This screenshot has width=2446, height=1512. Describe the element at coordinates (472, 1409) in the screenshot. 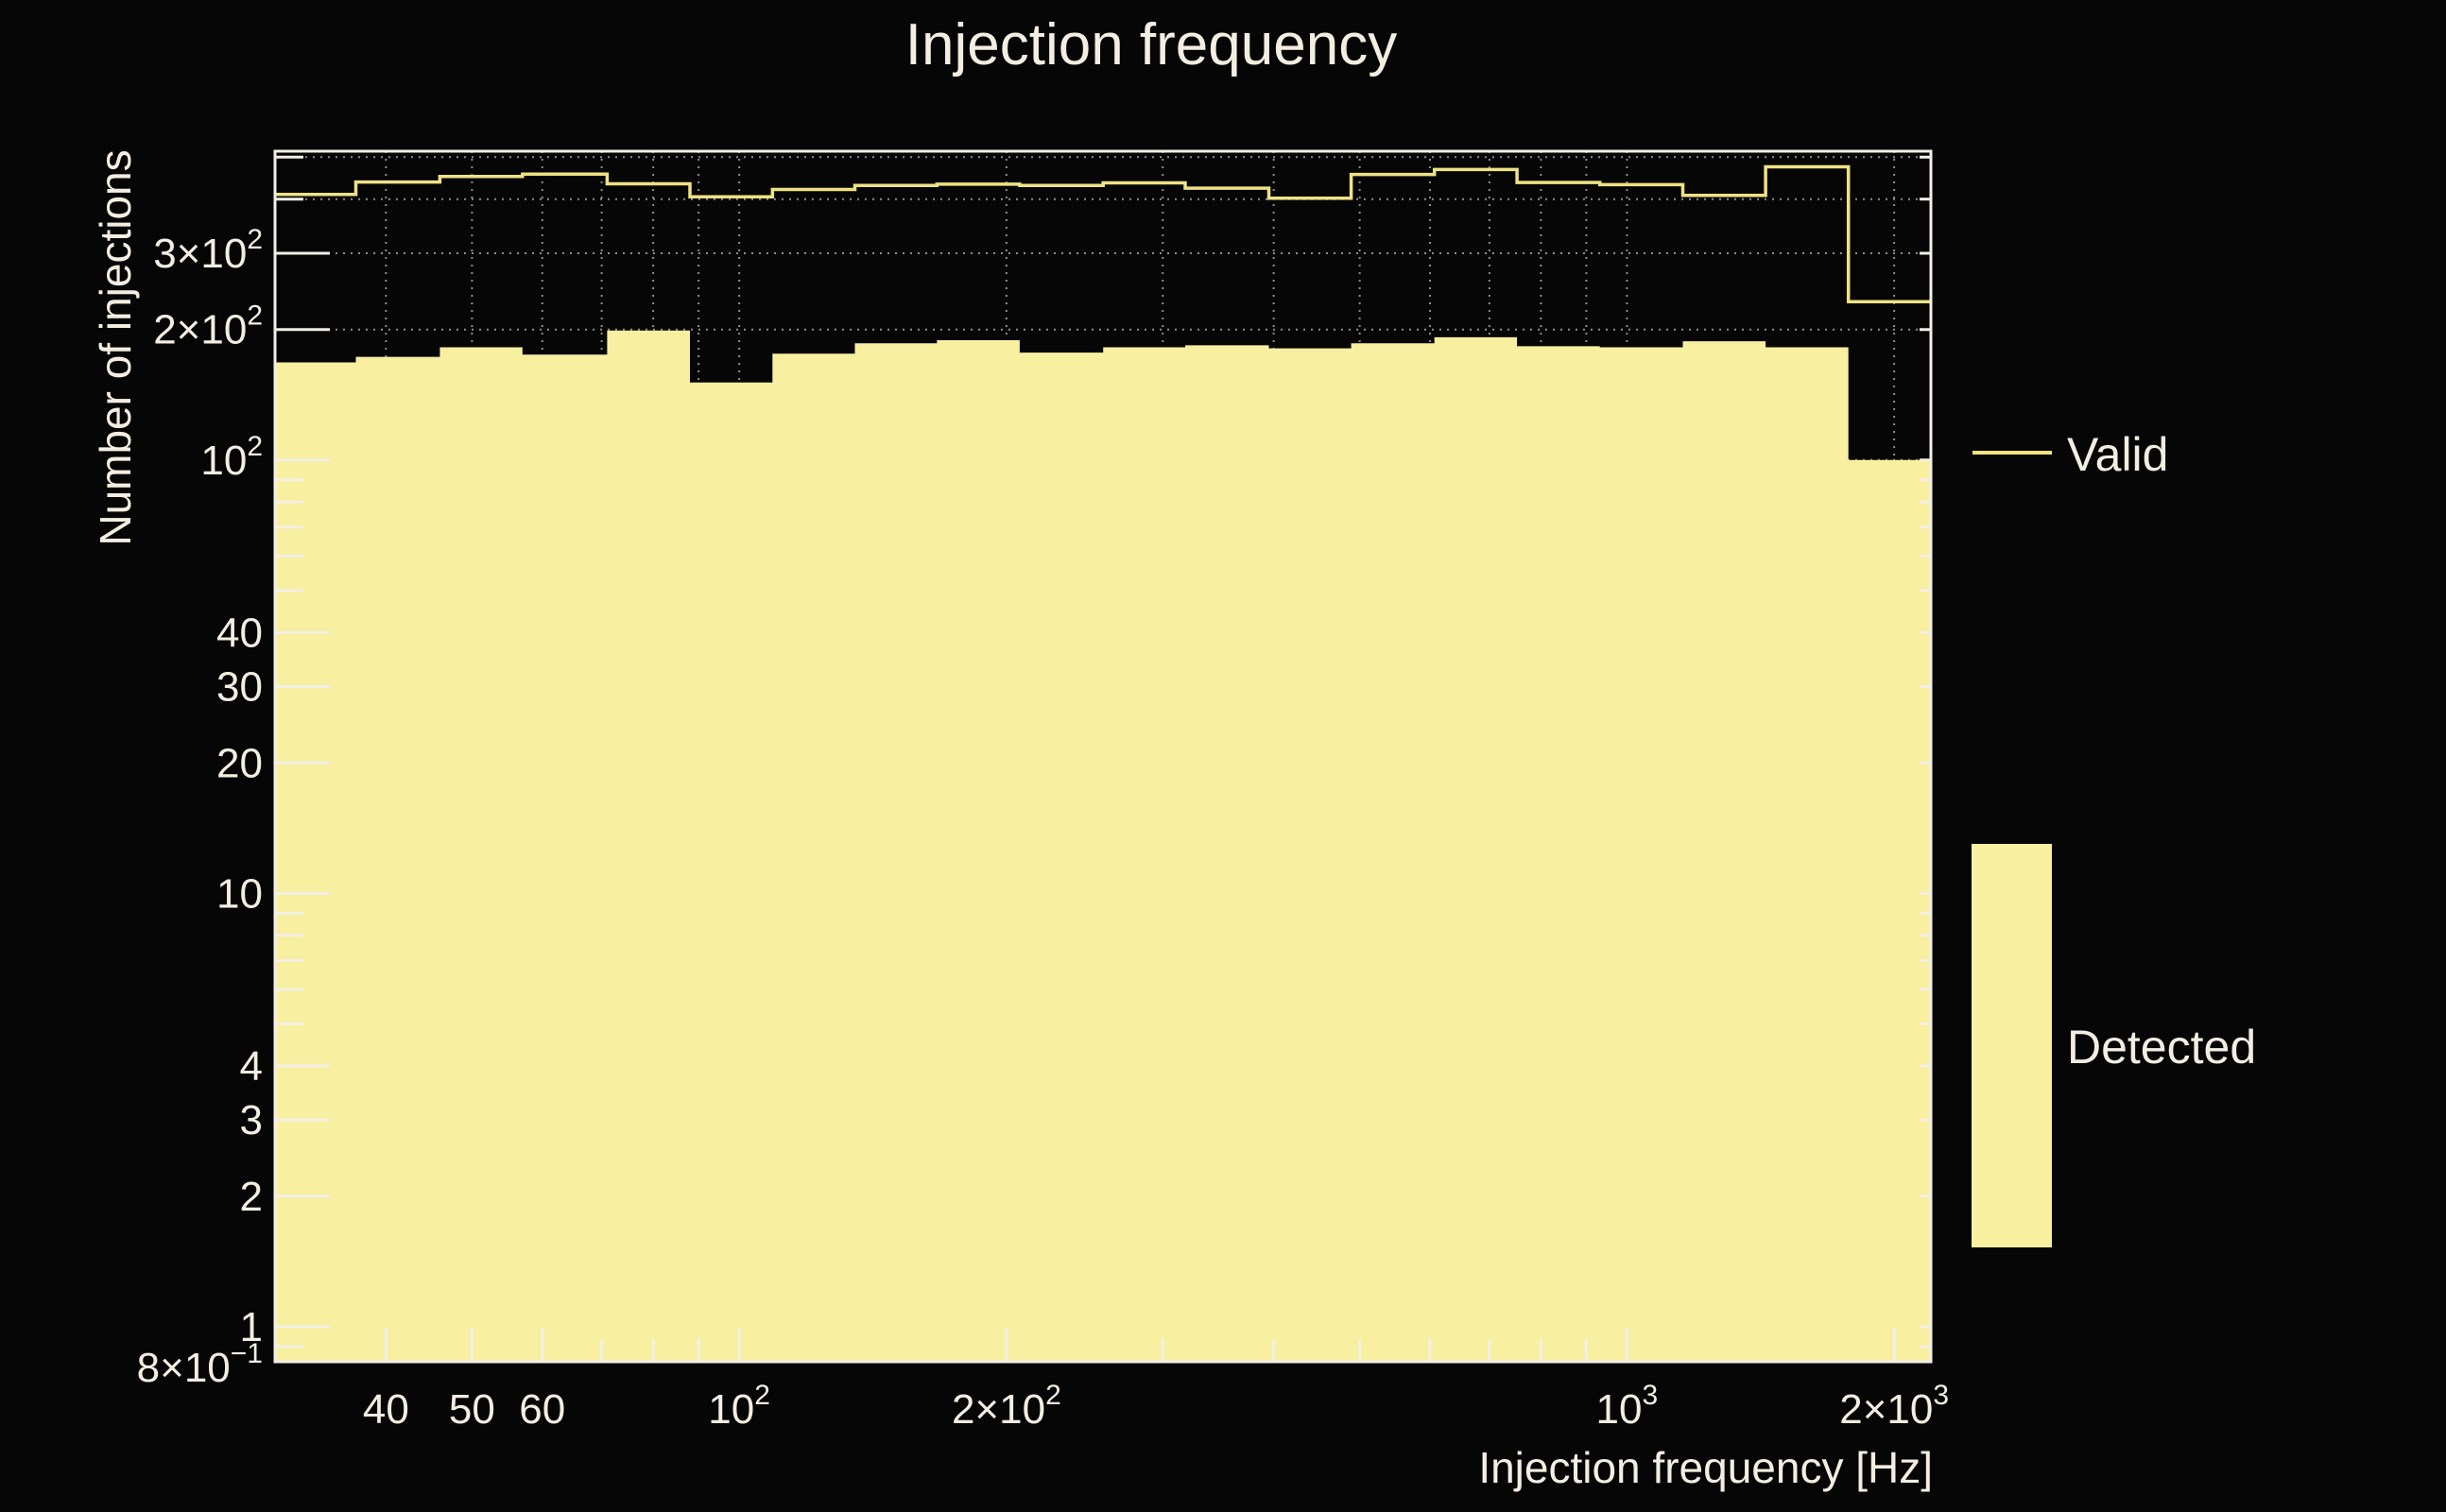

I see `svg-text: 50` at that location.